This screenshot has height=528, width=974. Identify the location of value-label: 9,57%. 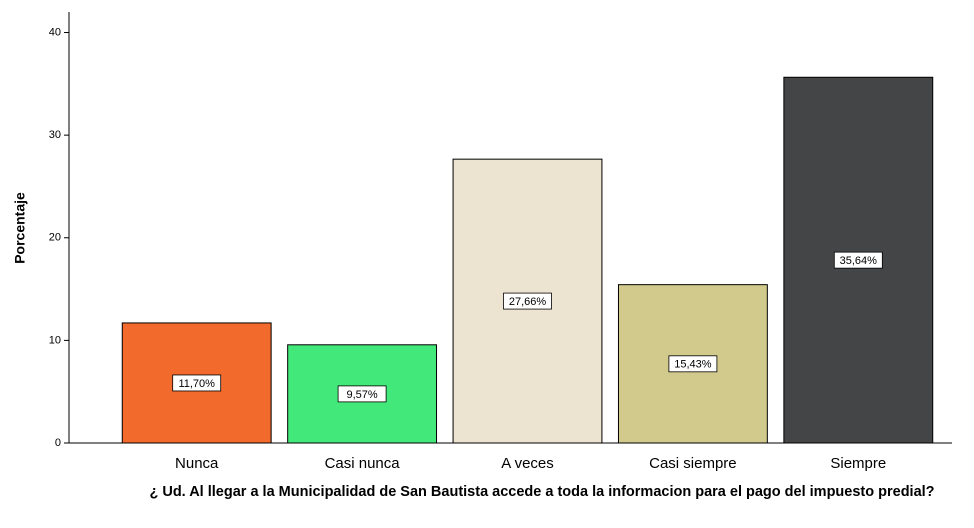
(361, 395).